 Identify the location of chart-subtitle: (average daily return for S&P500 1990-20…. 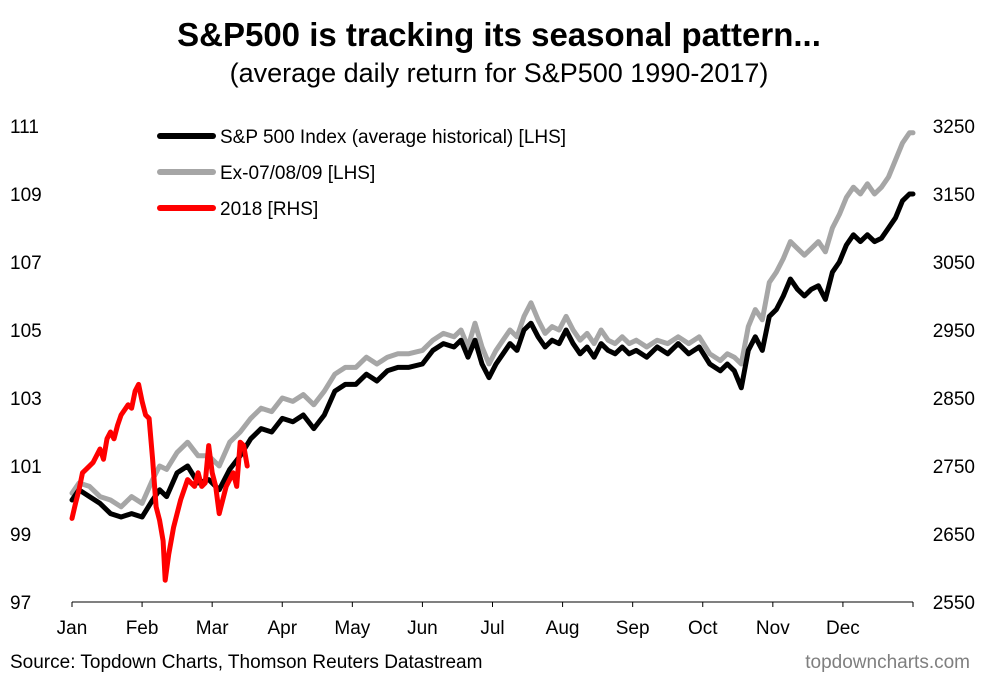
(499, 73).